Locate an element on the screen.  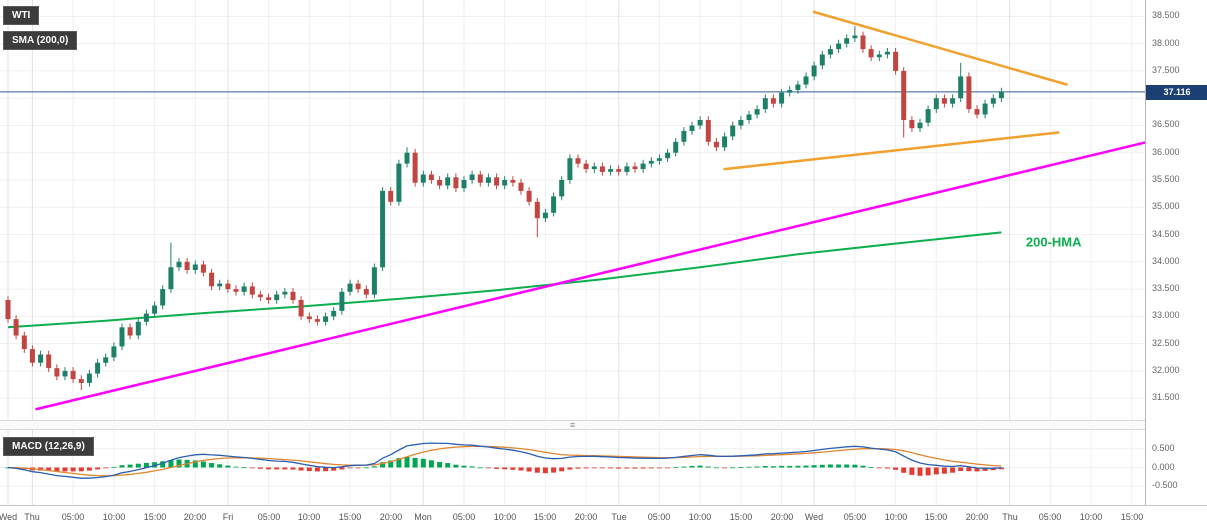
panel-resize-handle-icon: ≡ is located at coordinates (572, 425).